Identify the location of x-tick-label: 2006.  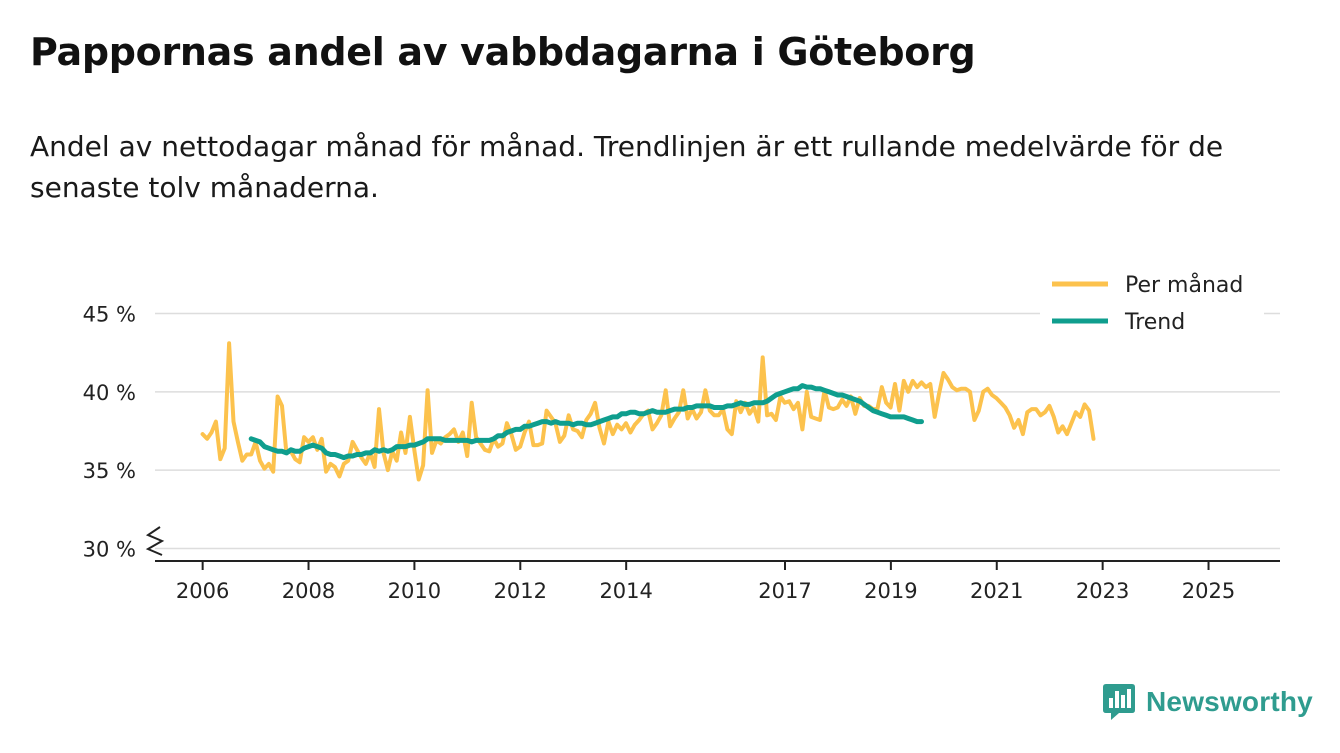
(202, 591).